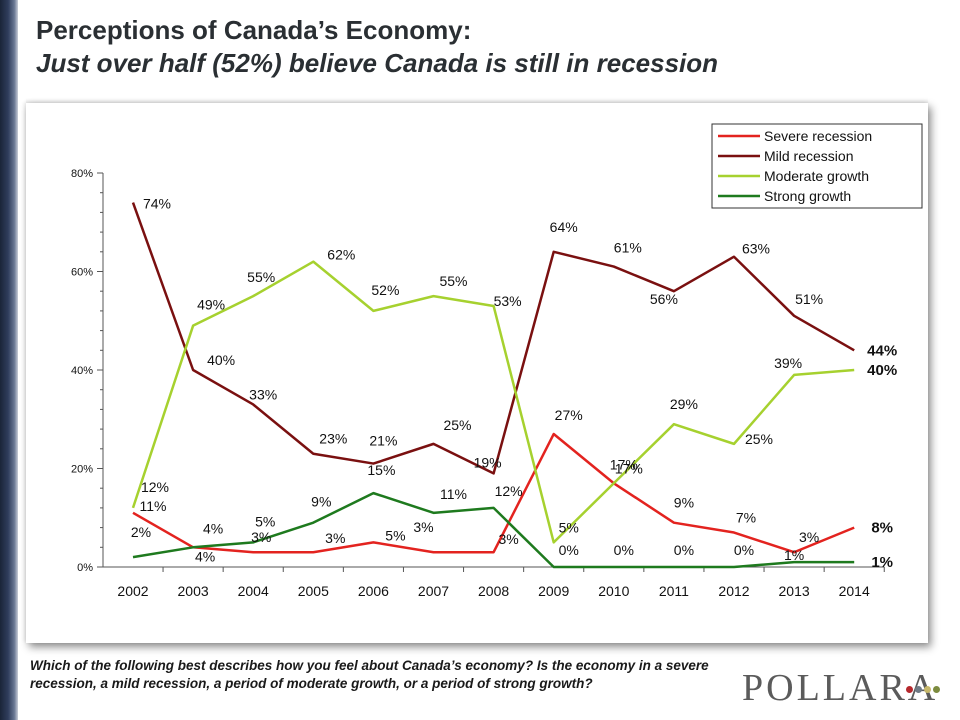 Image resolution: width=960 pixels, height=720 pixels. I want to click on x-tick-label: 2009, so click(553, 591).